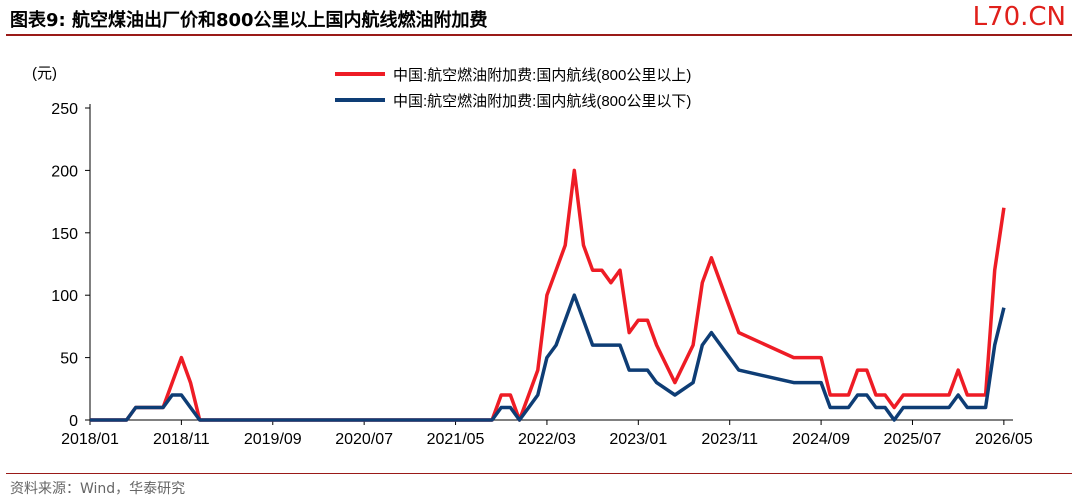  Describe the element at coordinates (547, 439) in the screenshot. I see `x-tick-label: 2022/03` at that location.